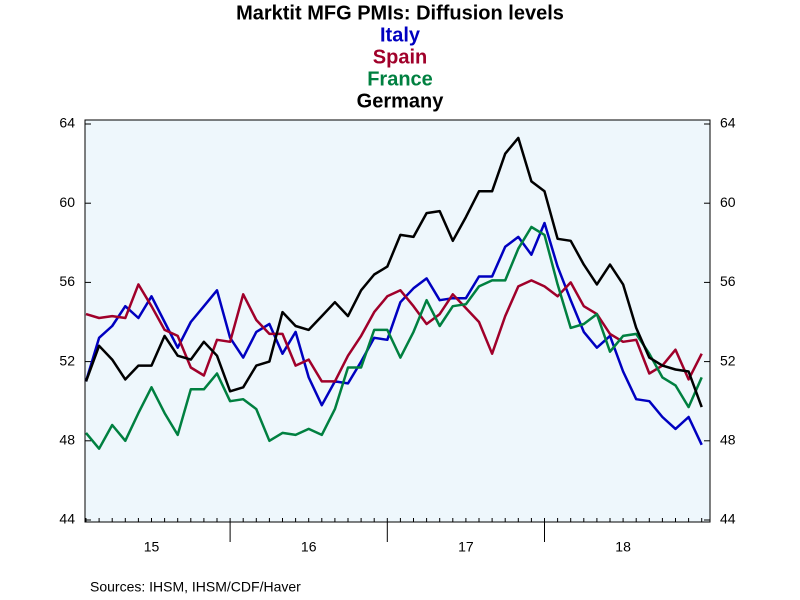  I want to click on legend-entry: Italy, so click(400, 35).